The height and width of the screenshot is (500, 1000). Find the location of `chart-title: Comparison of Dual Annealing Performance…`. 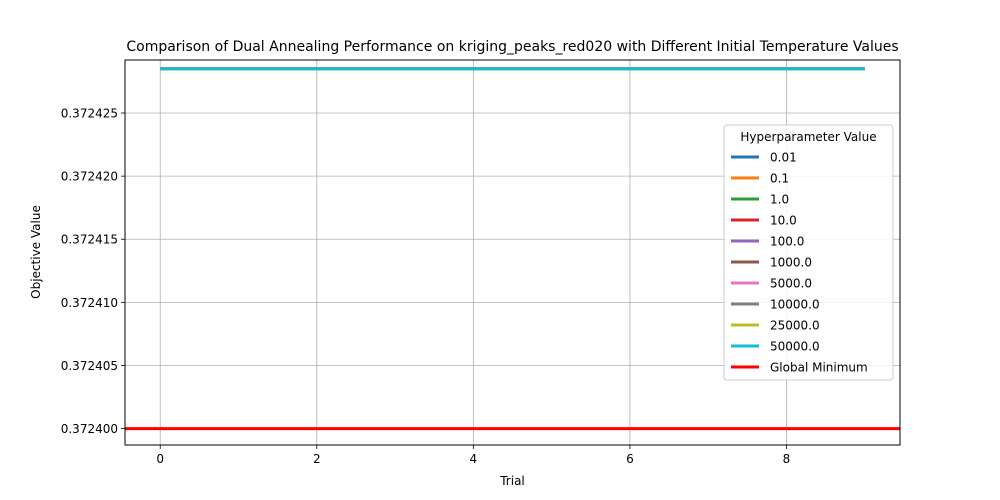

chart-title: Comparison of Dual Annealing Performance… is located at coordinates (512, 47).